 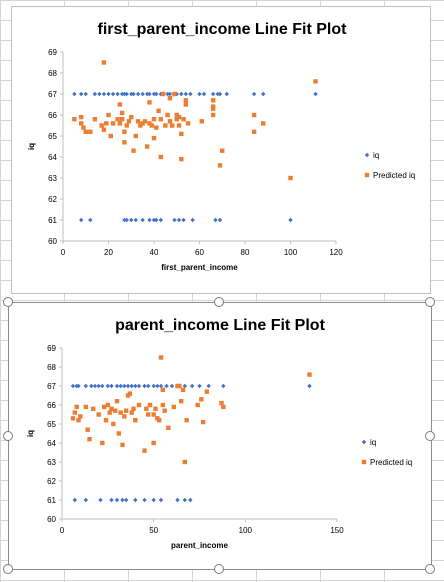 I want to click on resize-handle-bottom-middle, so click(x=219, y=569).